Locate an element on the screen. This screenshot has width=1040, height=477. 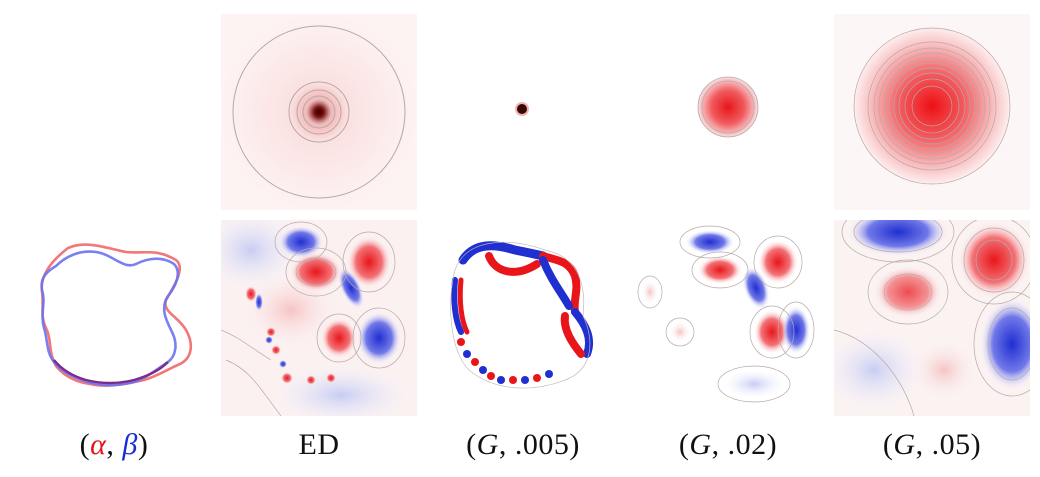
g02-blue-blob is located at coordinates (710, 242).